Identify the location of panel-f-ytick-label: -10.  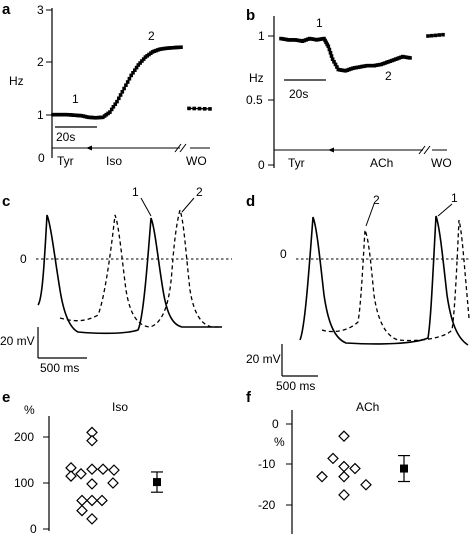
(267, 464).